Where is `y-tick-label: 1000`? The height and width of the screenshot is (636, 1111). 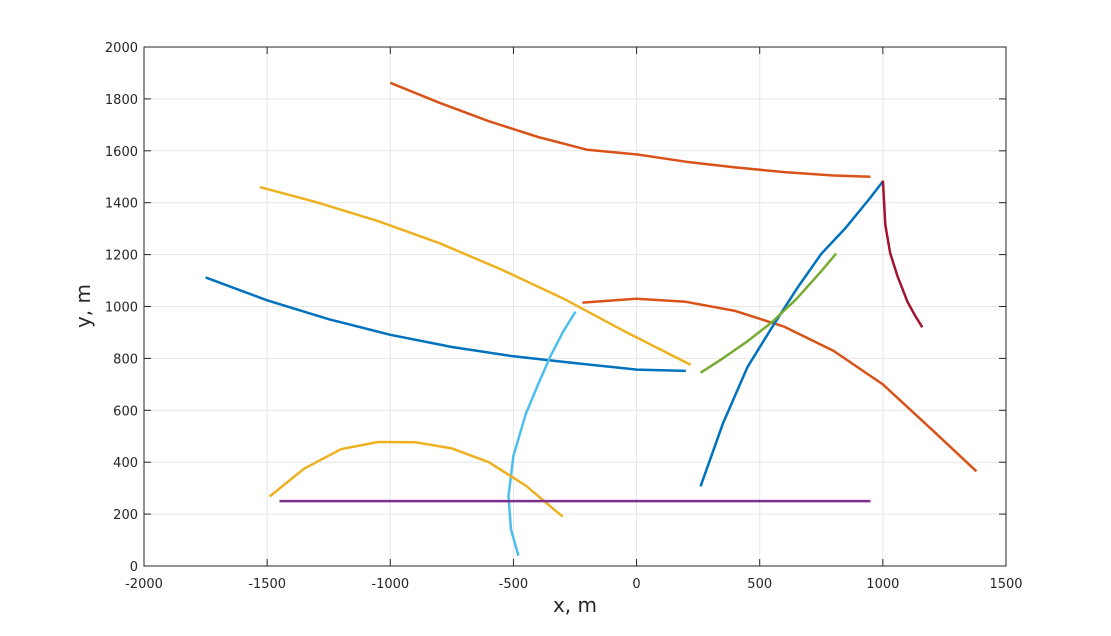 y-tick-label: 1000 is located at coordinates (121, 308).